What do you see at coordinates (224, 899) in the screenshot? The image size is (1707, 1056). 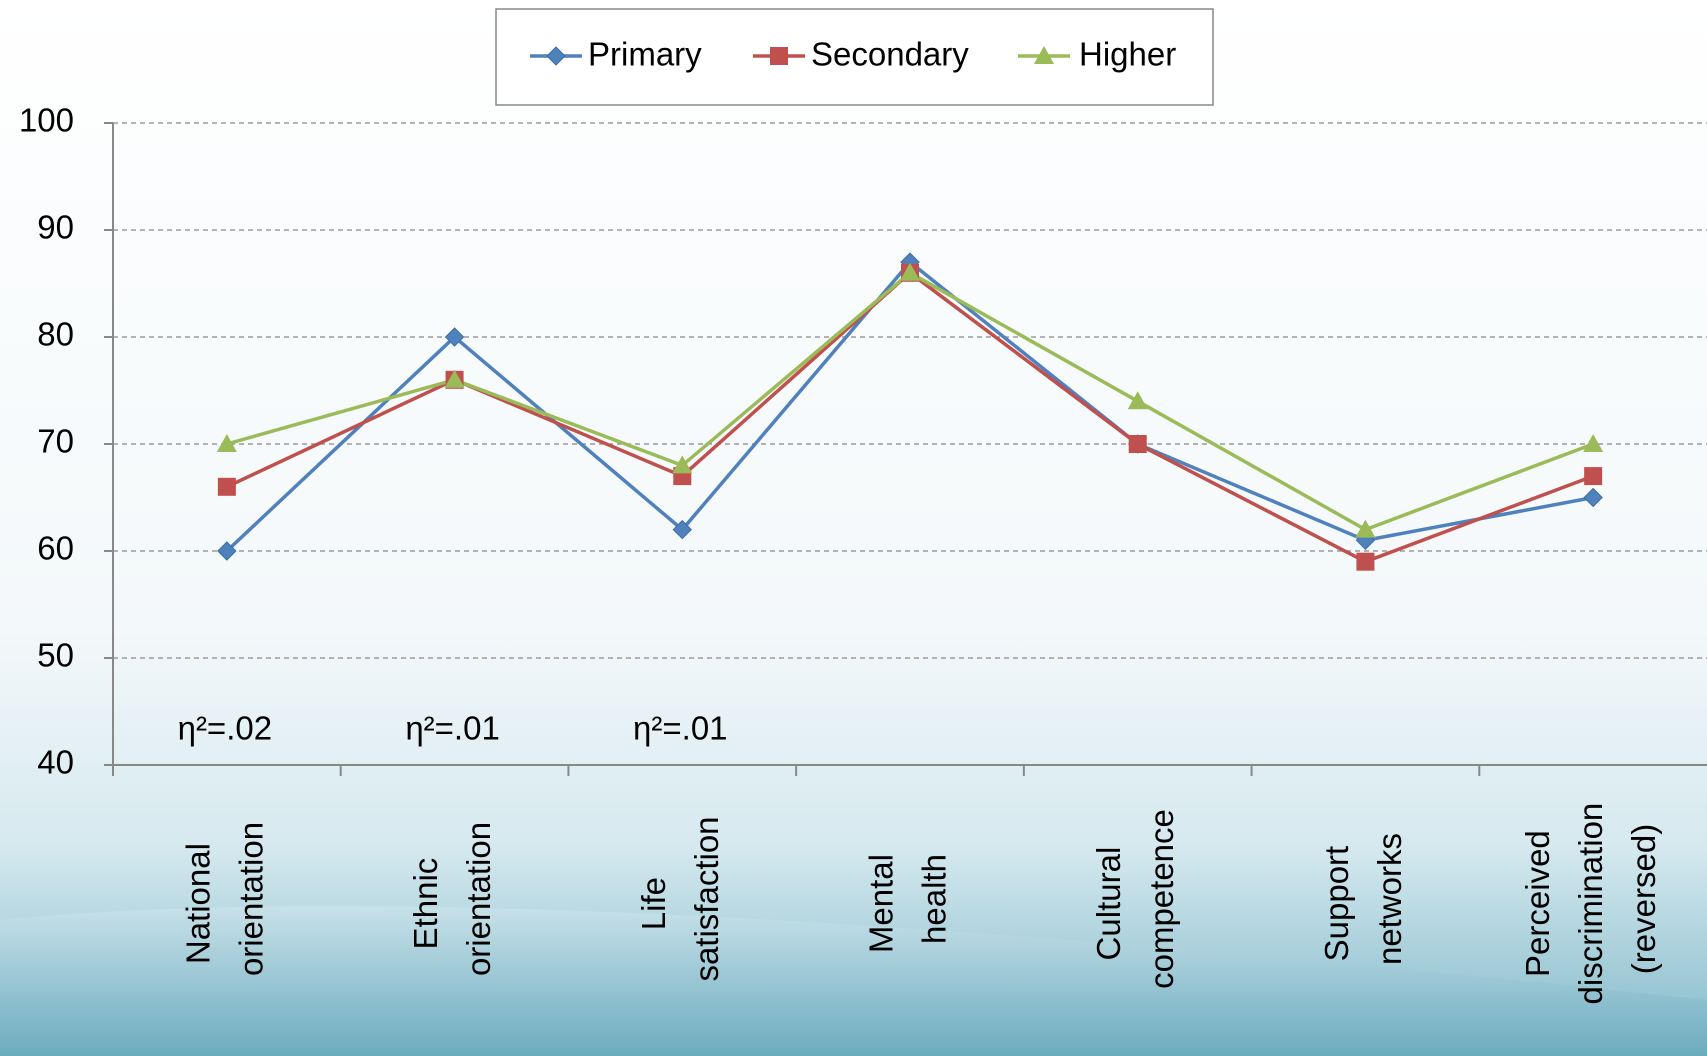 I see `x-tick-label: National orientation` at bounding box center [224, 899].